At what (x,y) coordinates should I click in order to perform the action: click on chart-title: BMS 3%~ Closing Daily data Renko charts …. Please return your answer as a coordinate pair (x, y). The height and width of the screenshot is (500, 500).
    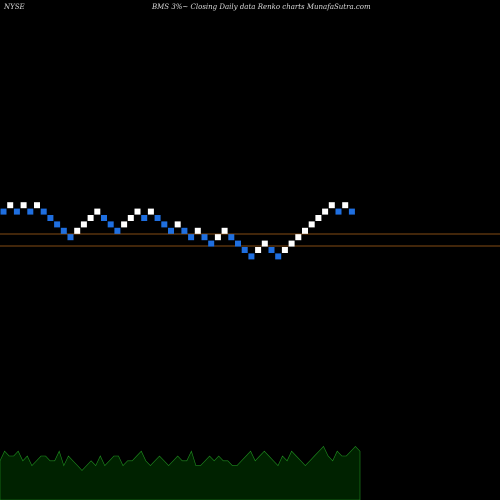
    Looking at the image, I should click on (261, 7).